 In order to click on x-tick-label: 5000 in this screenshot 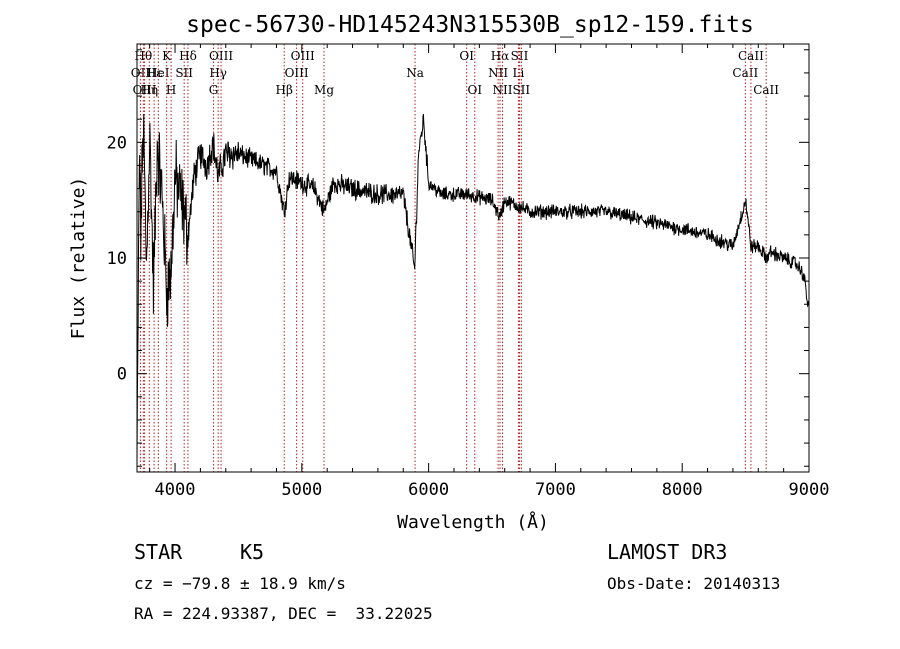, I will do `click(301, 490)`.